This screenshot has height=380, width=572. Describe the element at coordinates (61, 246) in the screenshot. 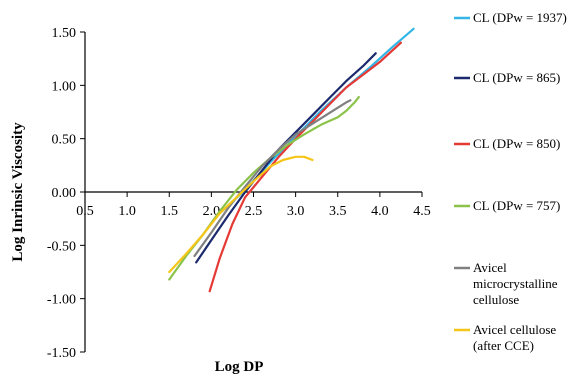

I see `y-tick-label: -0.50` at that location.